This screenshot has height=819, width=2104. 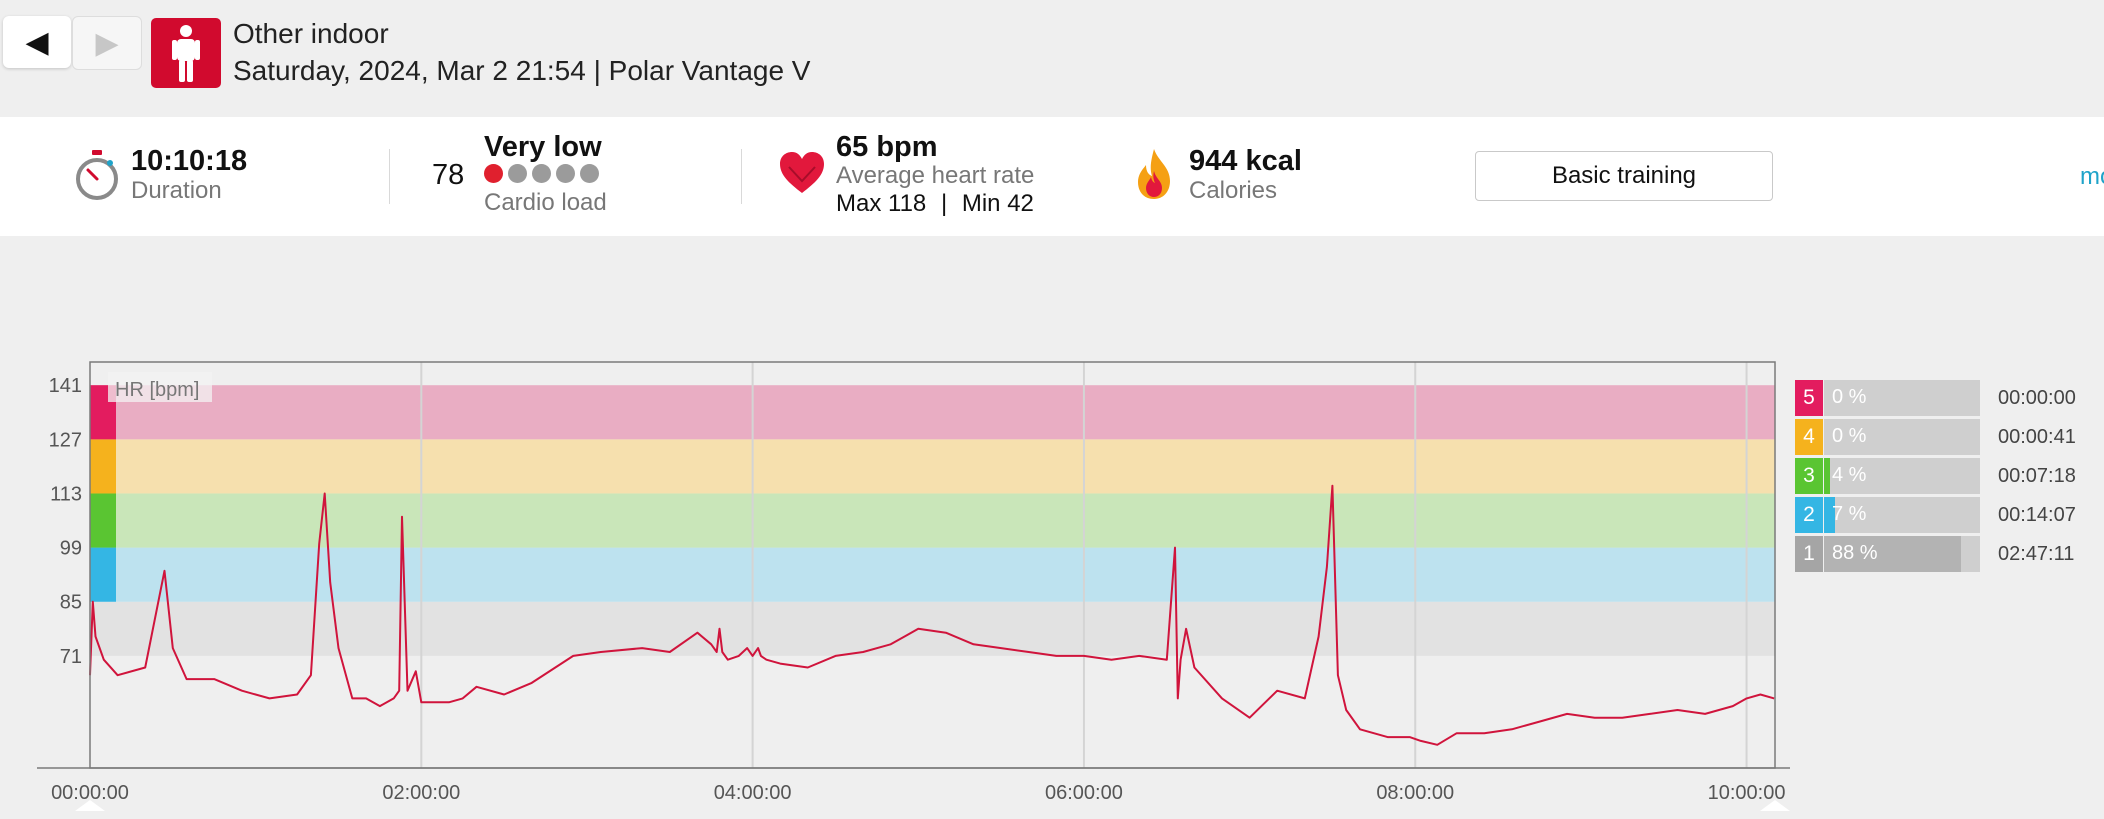 What do you see at coordinates (2036, 554) in the screenshot?
I see `zone-time: 02:47:11` at bounding box center [2036, 554].